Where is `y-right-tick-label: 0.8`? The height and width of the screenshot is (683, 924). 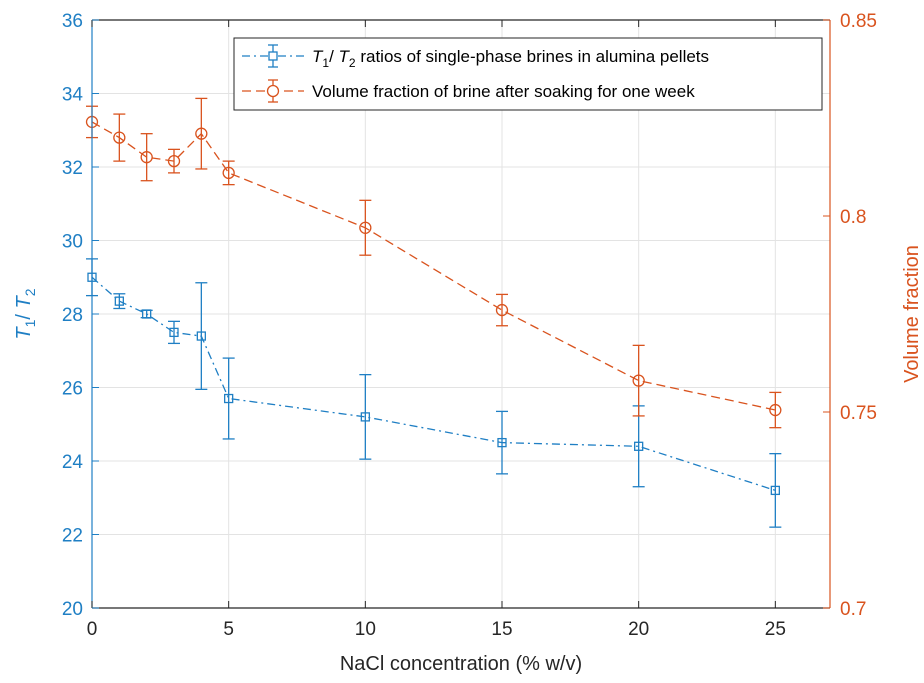 y-right-tick-label: 0.8 is located at coordinates (853, 217).